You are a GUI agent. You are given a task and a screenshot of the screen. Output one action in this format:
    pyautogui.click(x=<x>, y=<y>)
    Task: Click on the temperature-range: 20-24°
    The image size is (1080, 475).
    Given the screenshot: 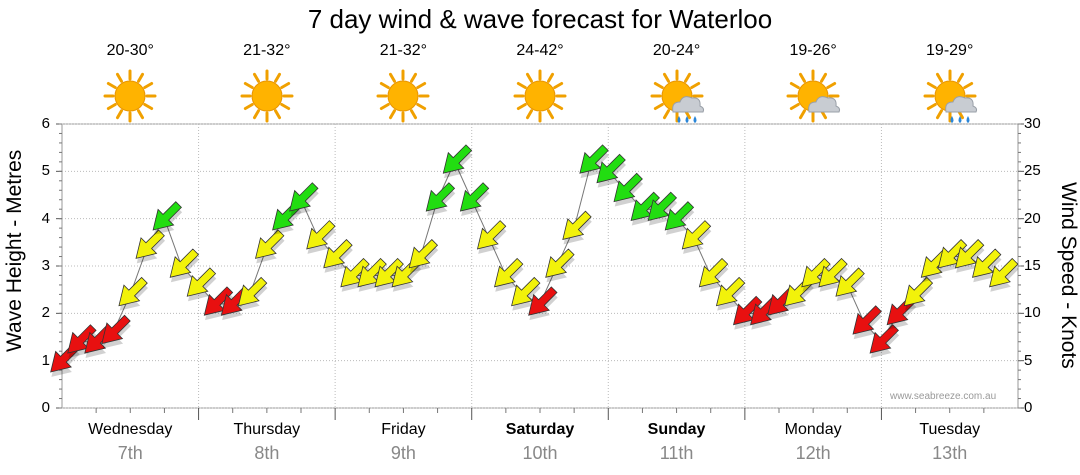 What is the action you would take?
    pyautogui.click(x=676, y=50)
    